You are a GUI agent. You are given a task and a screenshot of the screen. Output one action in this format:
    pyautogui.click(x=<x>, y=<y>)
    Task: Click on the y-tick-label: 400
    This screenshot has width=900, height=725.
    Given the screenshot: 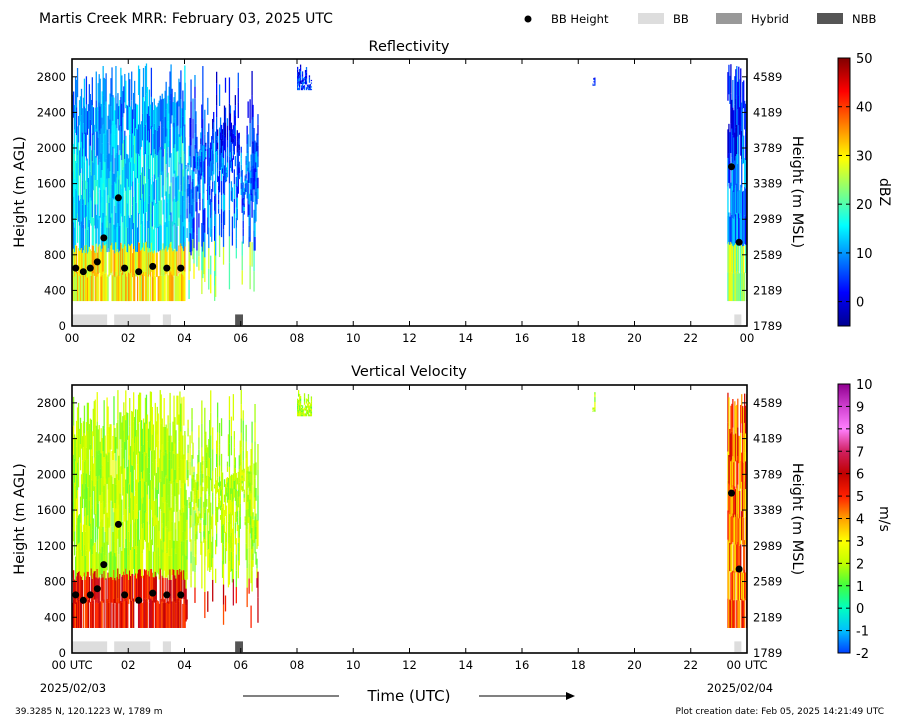 What is the action you would take?
    pyautogui.click(x=55, y=290)
    